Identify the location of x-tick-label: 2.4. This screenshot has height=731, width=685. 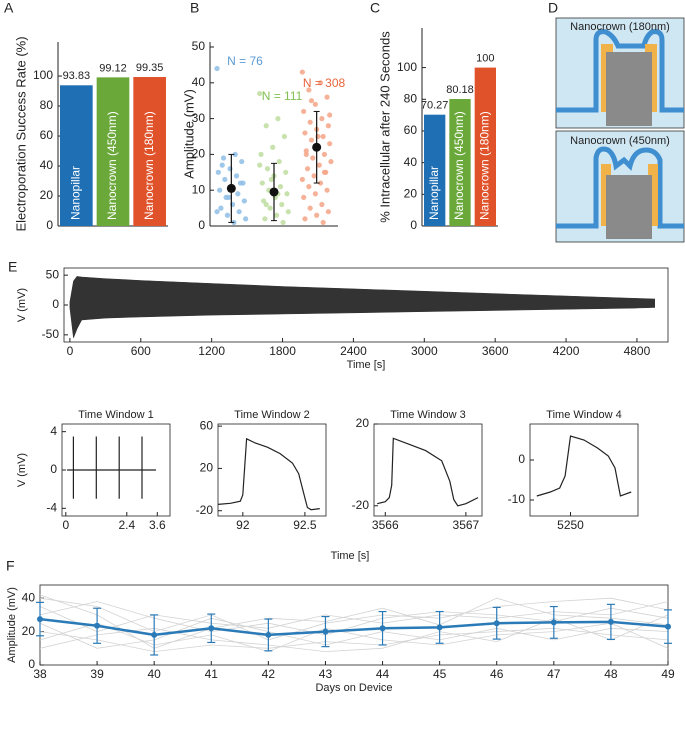
(126, 525).